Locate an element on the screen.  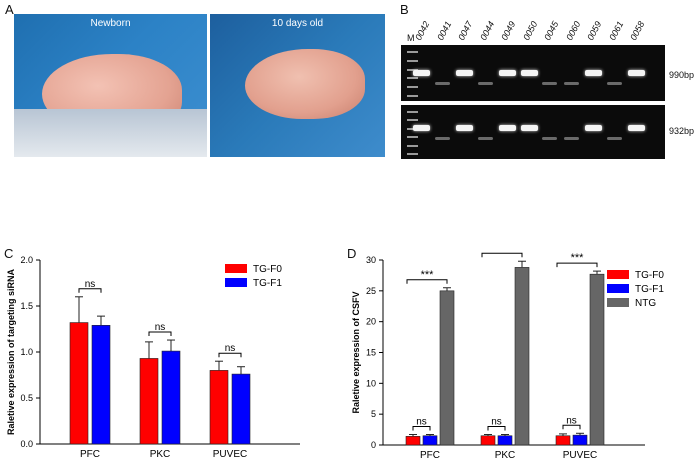
gel-bottom is located at coordinates (533, 132).